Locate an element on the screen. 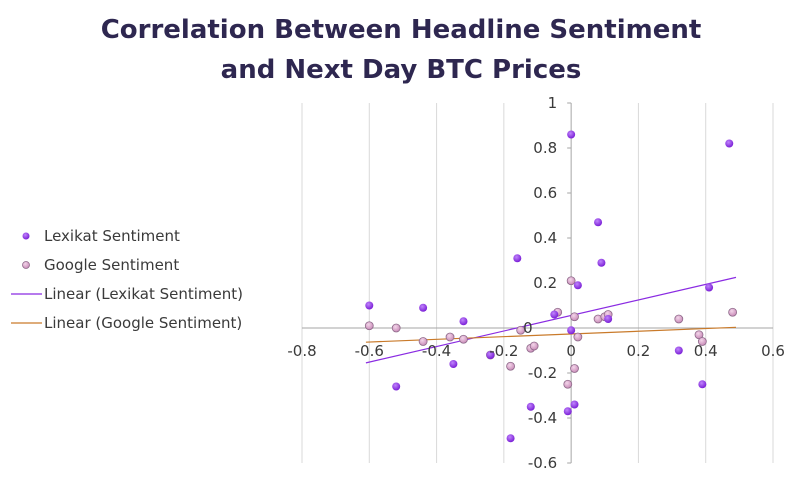 The height and width of the screenshot is (489, 800). y-tick-label: -0.6 is located at coordinates (542, 463).